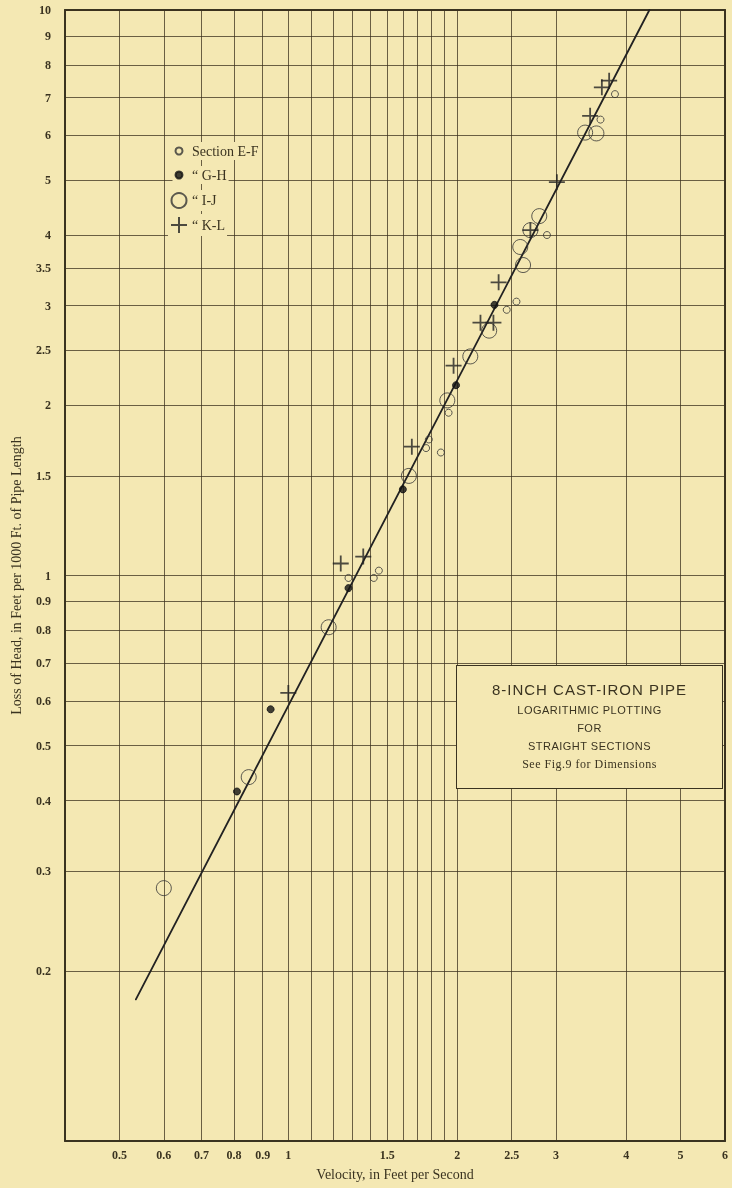 The height and width of the screenshot is (1188, 732). What do you see at coordinates (680, 1155) in the screenshot?
I see `x-tick-label: 5` at bounding box center [680, 1155].